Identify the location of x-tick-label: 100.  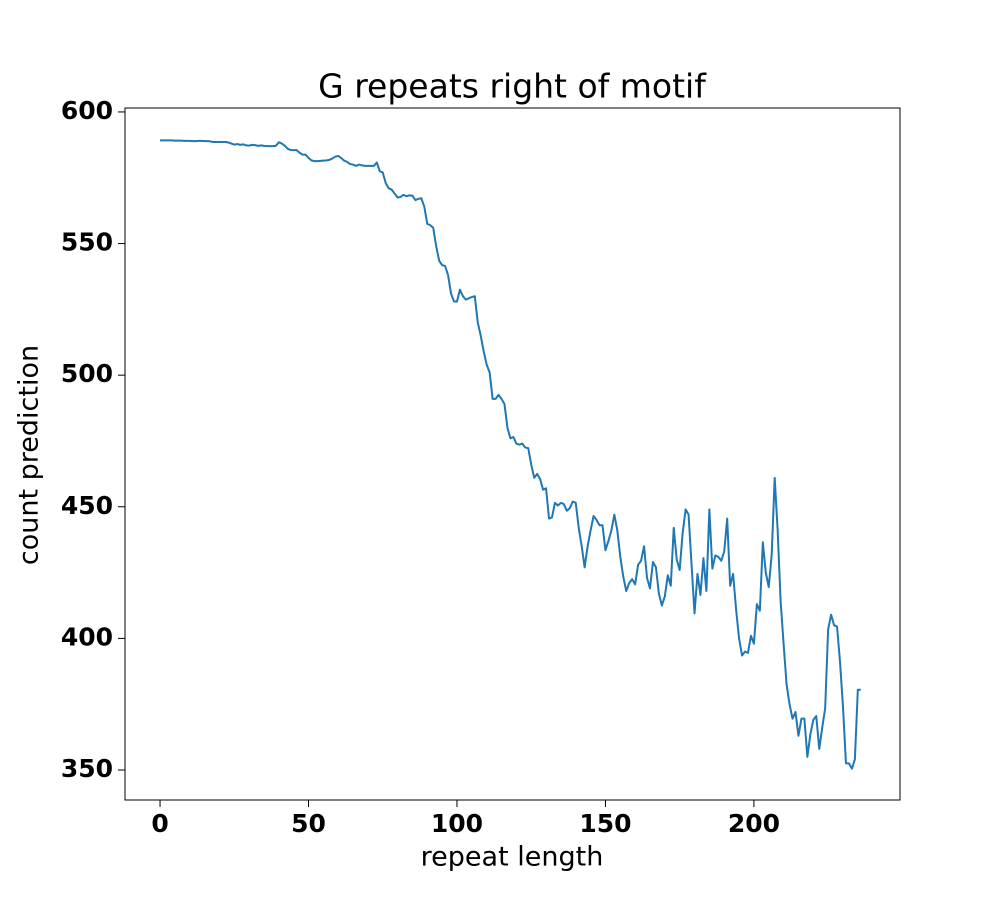
(457, 823).